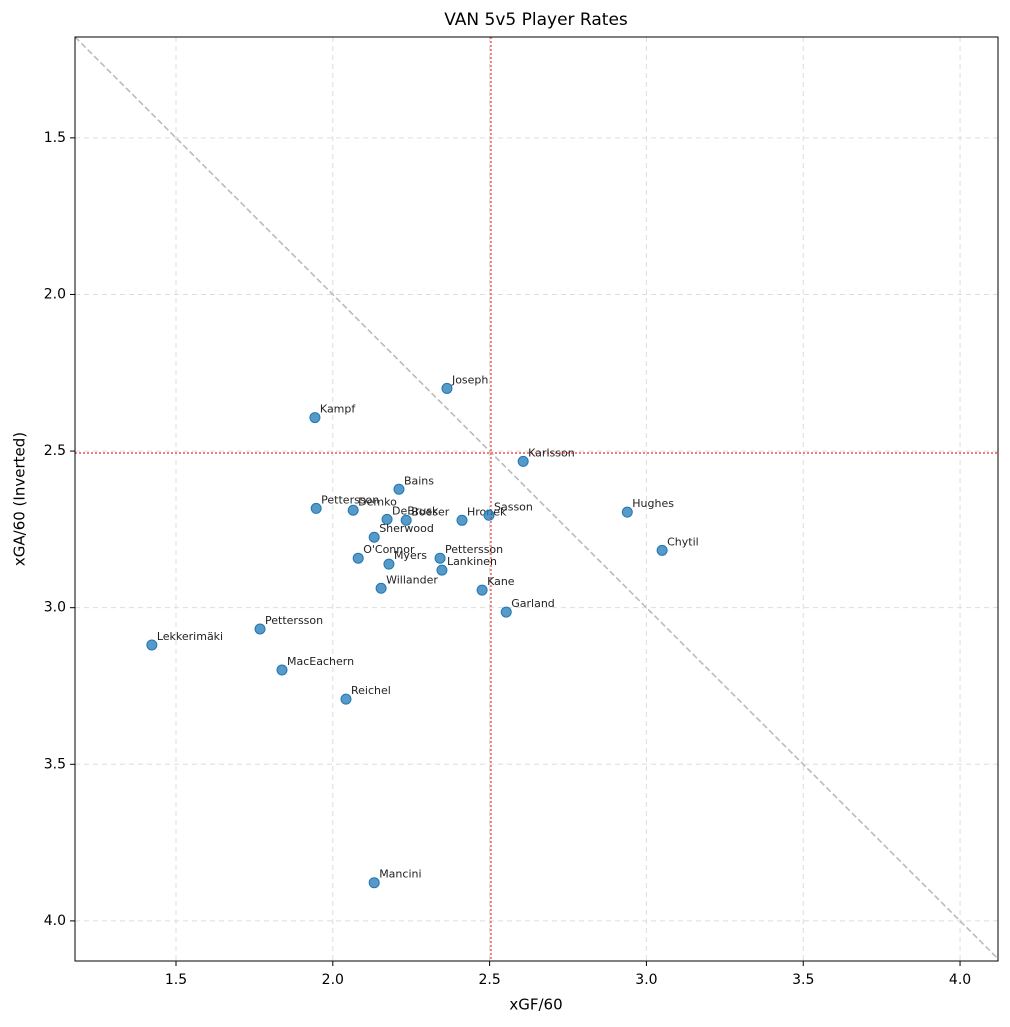  What do you see at coordinates (469, 379) in the screenshot?
I see `point-label: Joseph` at bounding box center [469, 379].